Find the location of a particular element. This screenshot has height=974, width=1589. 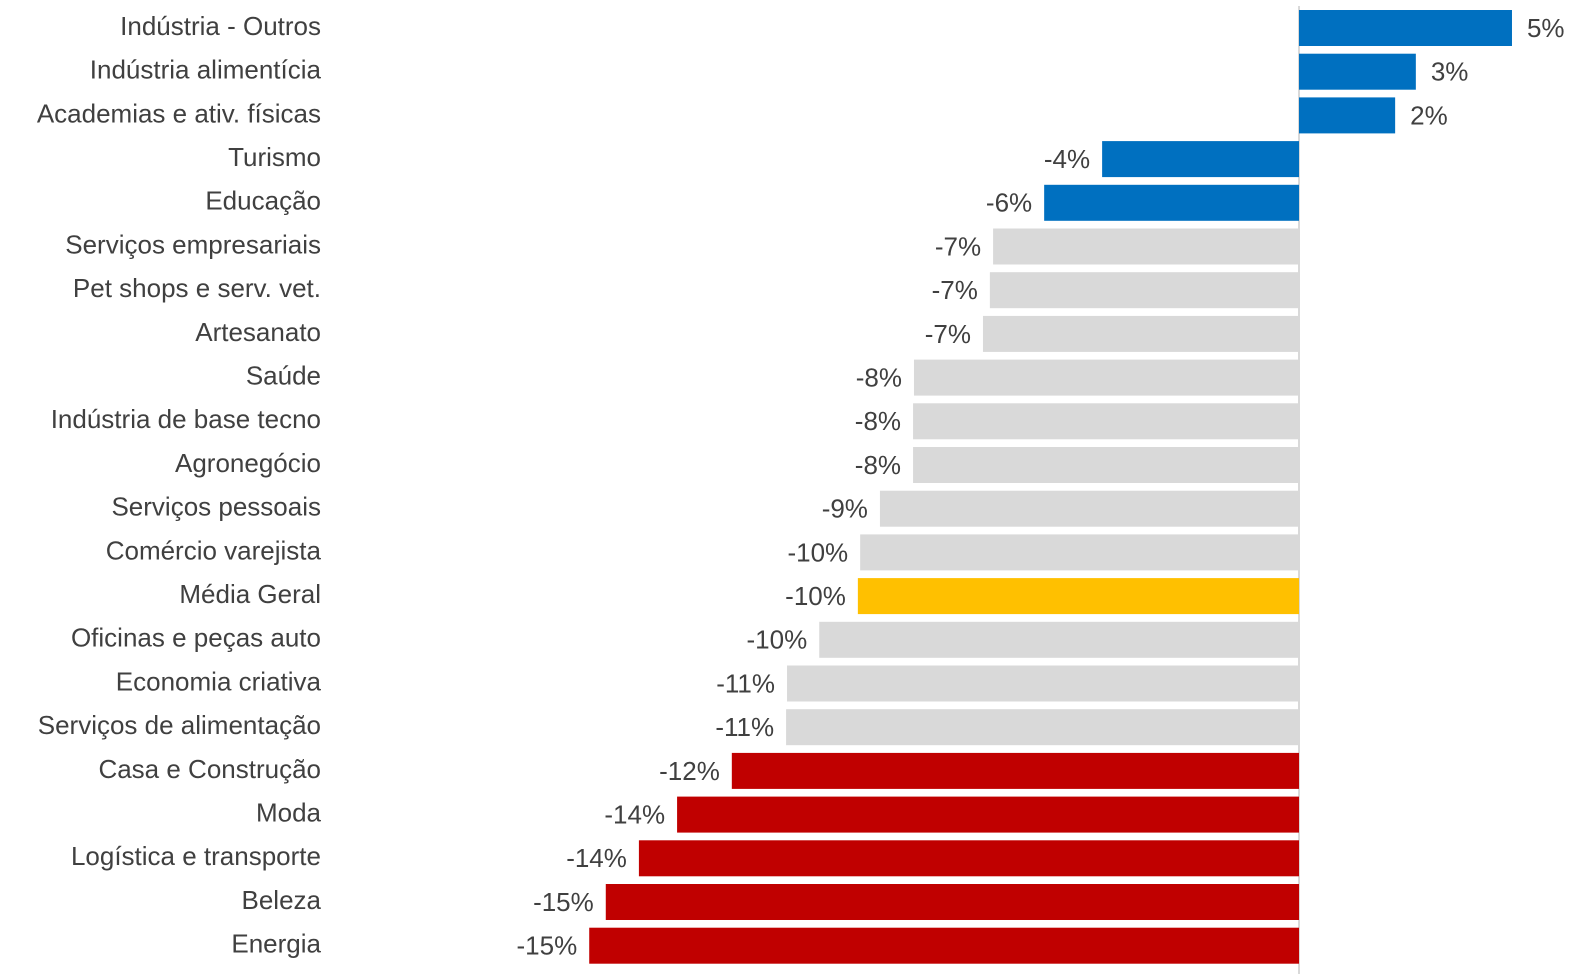

category-label: Energia is located at coordinates (276, 944).